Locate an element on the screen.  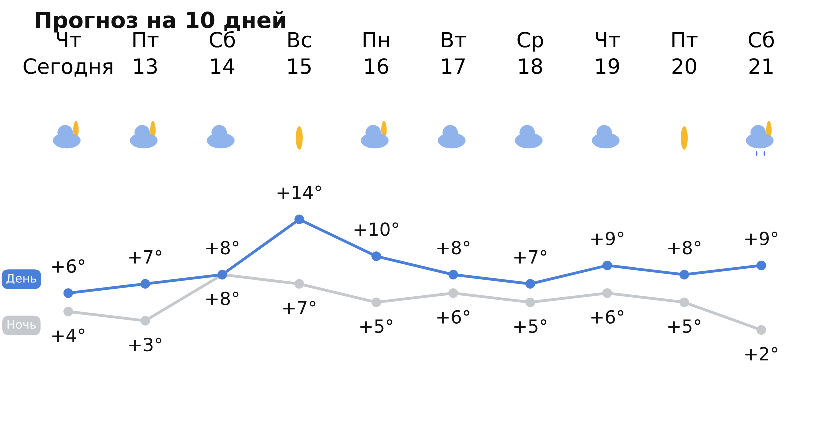
x-tick-label: Ср 18 is located at coordinates (531, 53).